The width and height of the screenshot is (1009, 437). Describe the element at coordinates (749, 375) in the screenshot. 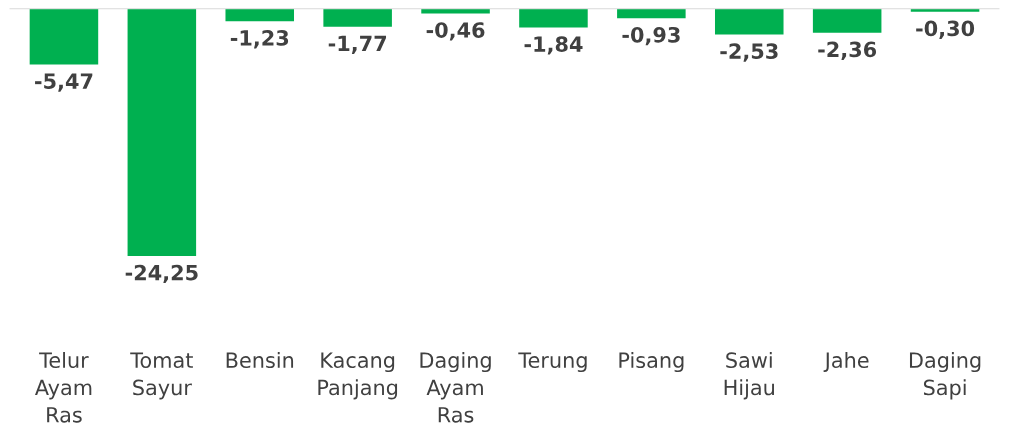

I see `x-tick-label: Sawi Hijau` at that location.